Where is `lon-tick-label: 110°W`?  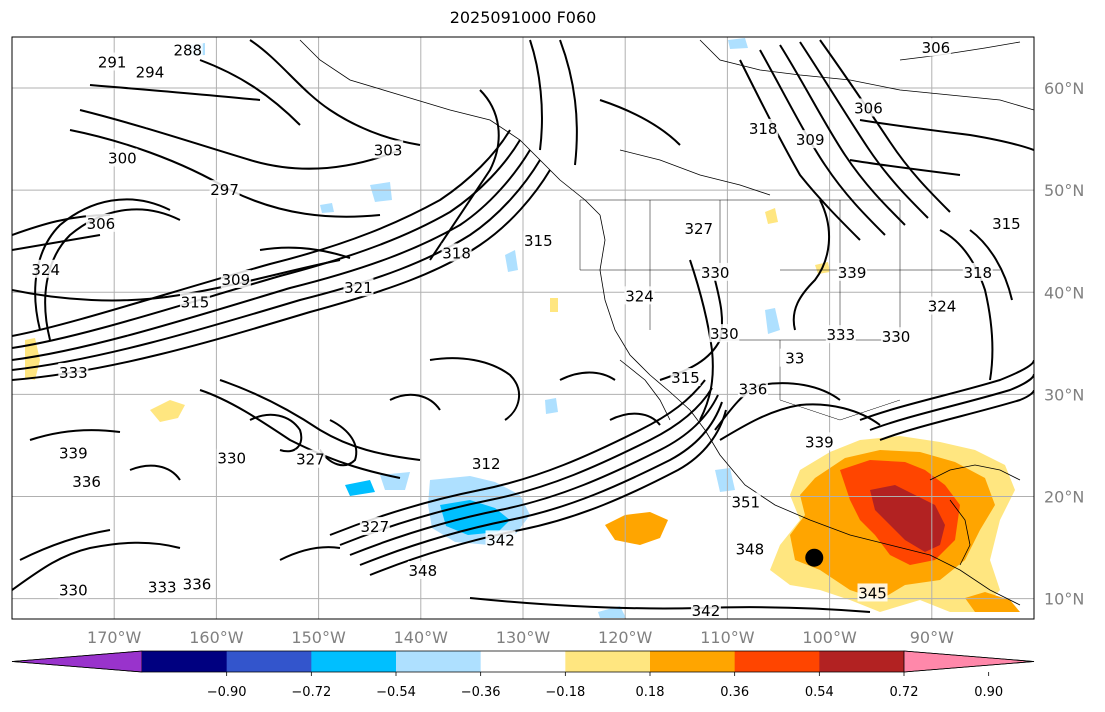
lon-tick-label: 110°W is located at coordinates (727, 637).